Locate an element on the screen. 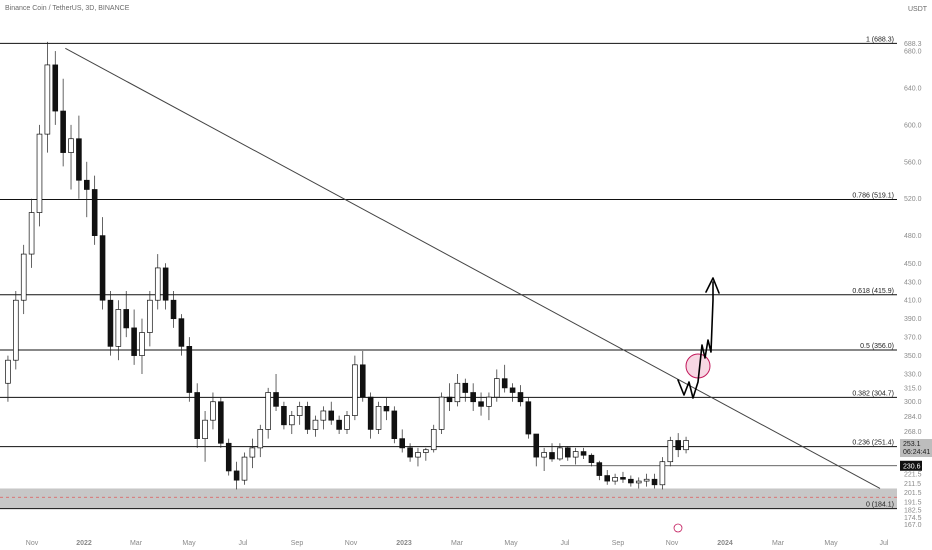 Image resolution: width=932 pixels, height=550 pixels. y-tick-label: 174.5 is located at coordinates (913, 518).